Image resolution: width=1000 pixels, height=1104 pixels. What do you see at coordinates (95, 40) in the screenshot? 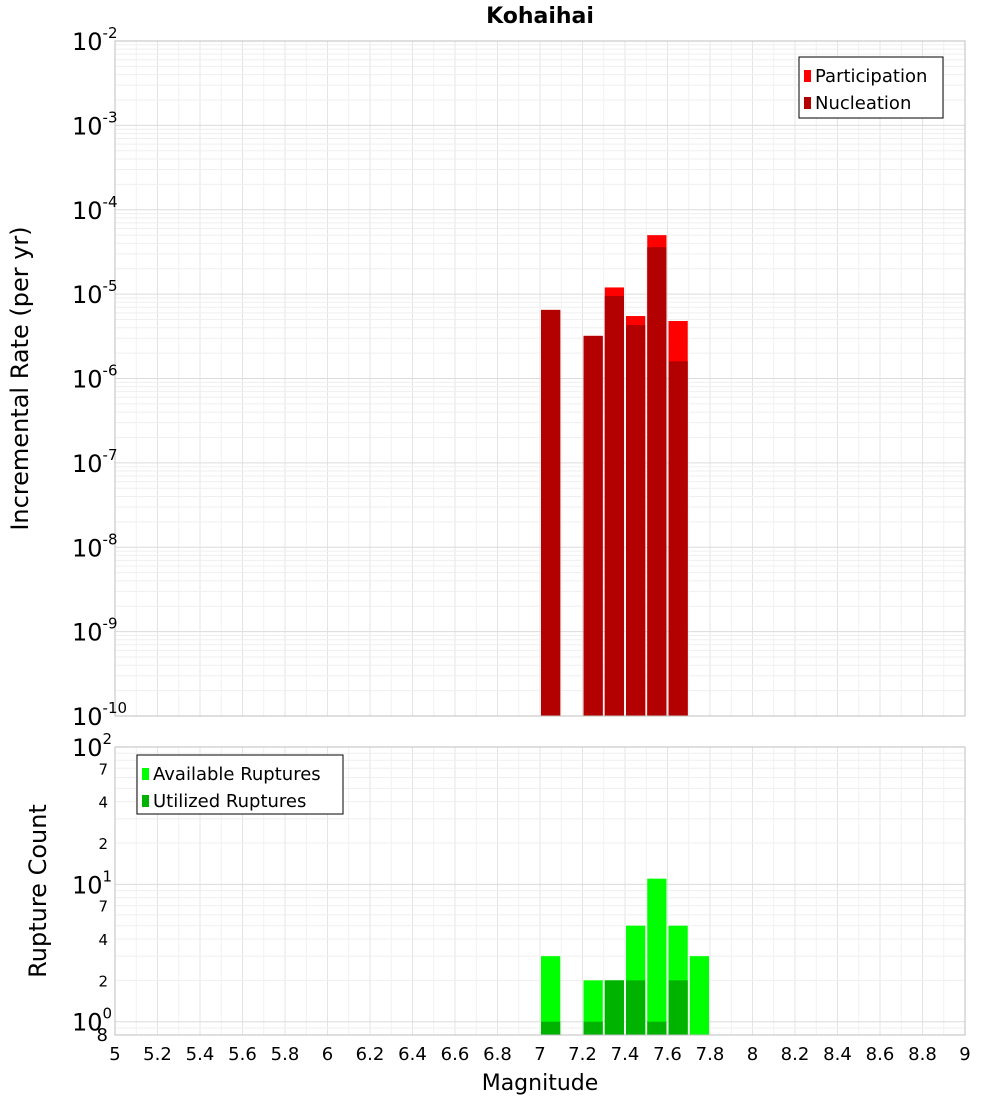
I see `top-y-tick-label: 10⁻²` at bounding box center [95, 40].